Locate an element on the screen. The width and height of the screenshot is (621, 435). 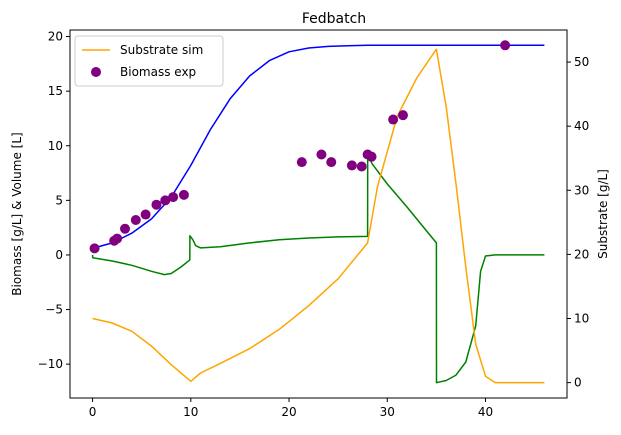
x-axis-ticks: 0 10 20 30 40 is located at coordinates (291, 408).